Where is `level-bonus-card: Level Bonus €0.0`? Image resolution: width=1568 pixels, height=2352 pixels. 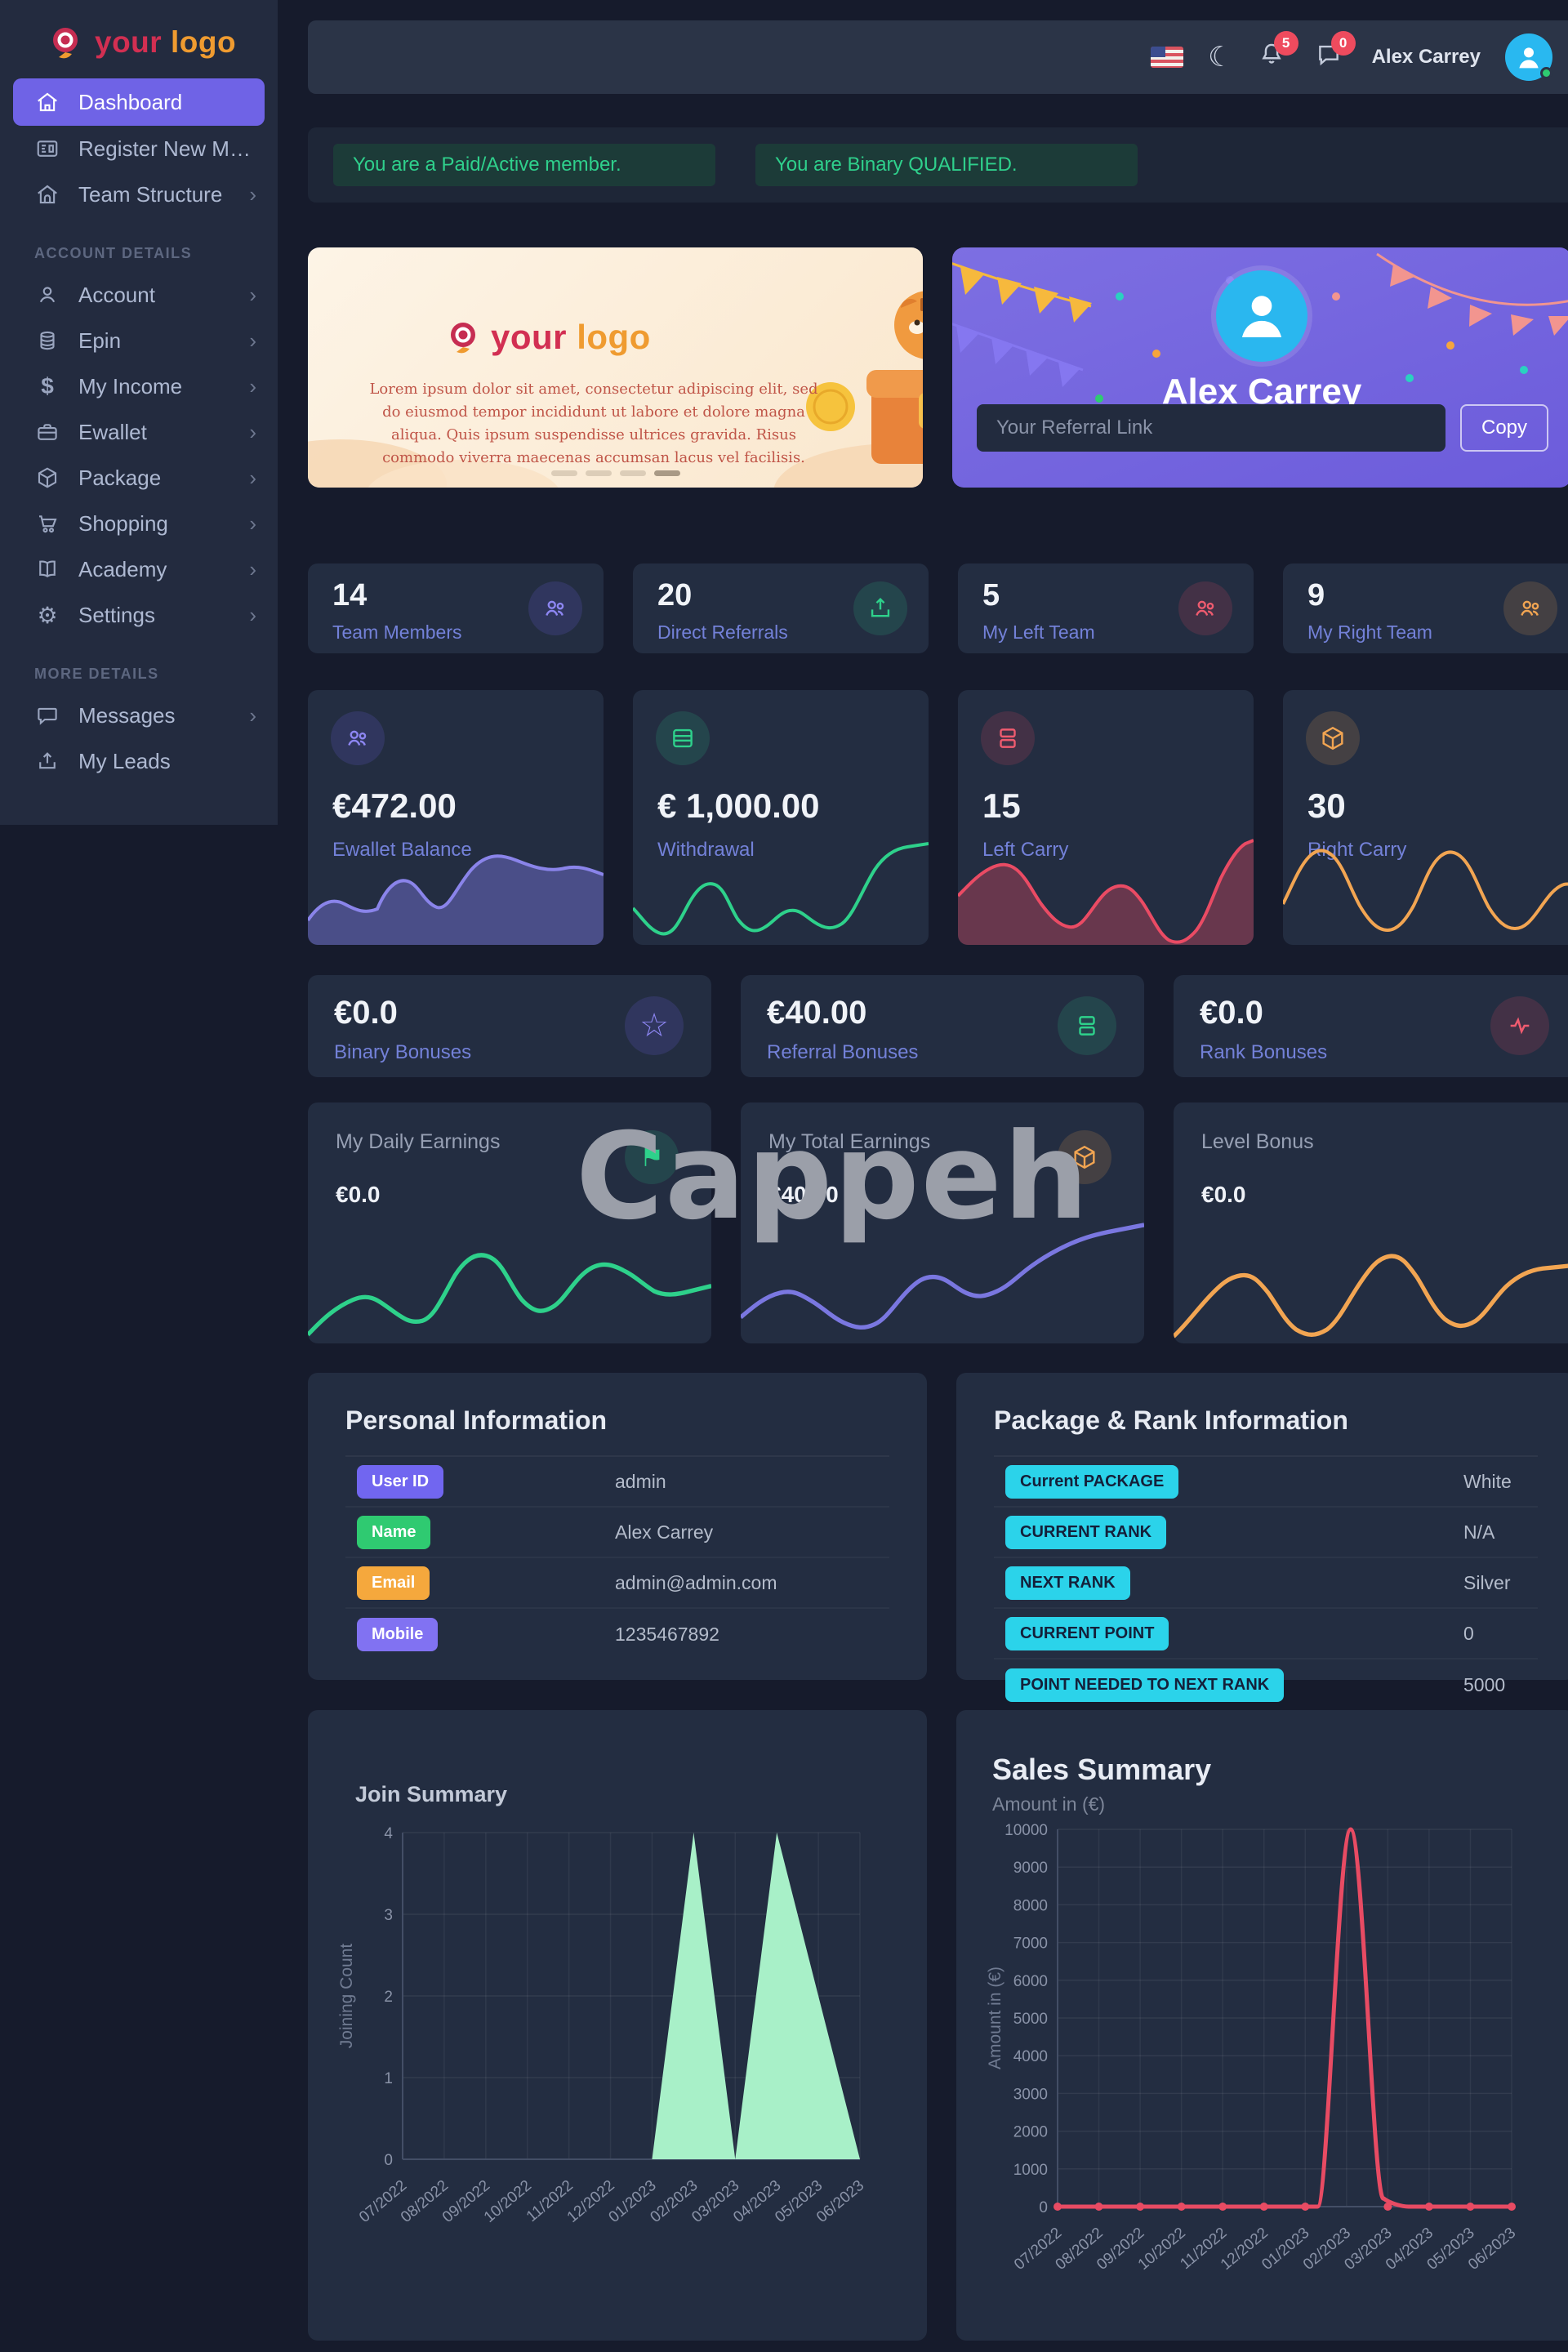 level-bonus-card: Level Bonus €0.0 is located at coordinates (1371, 1222).